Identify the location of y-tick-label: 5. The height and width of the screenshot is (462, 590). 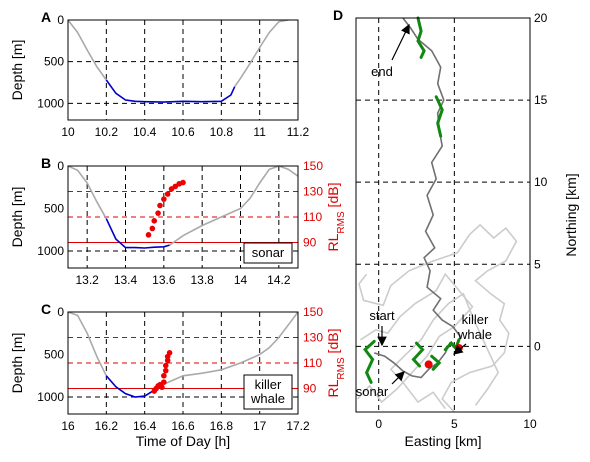
(537, 264).